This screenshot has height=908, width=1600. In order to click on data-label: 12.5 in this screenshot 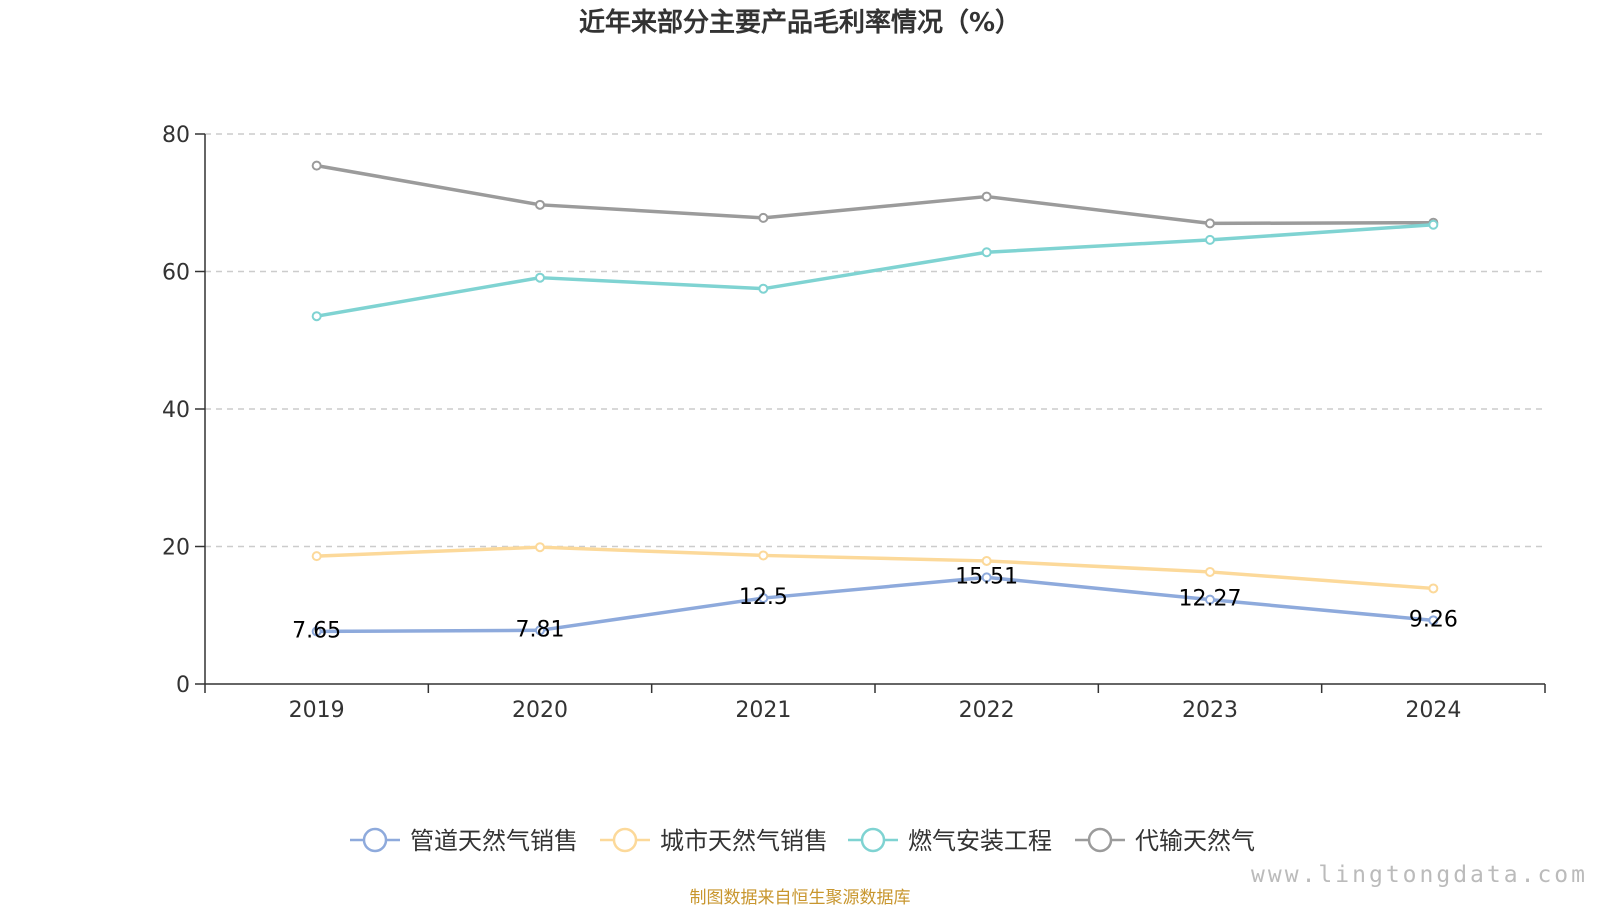, I will do `click(763, 597)`.